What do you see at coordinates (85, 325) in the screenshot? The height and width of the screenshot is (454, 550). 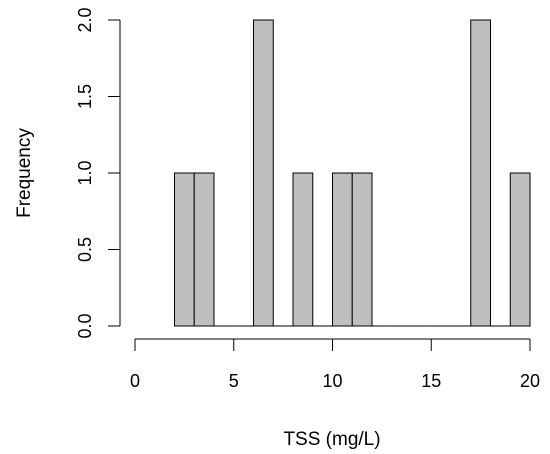 I see `y-tick-label-0: 0.0` at bounding box center [85, 325].